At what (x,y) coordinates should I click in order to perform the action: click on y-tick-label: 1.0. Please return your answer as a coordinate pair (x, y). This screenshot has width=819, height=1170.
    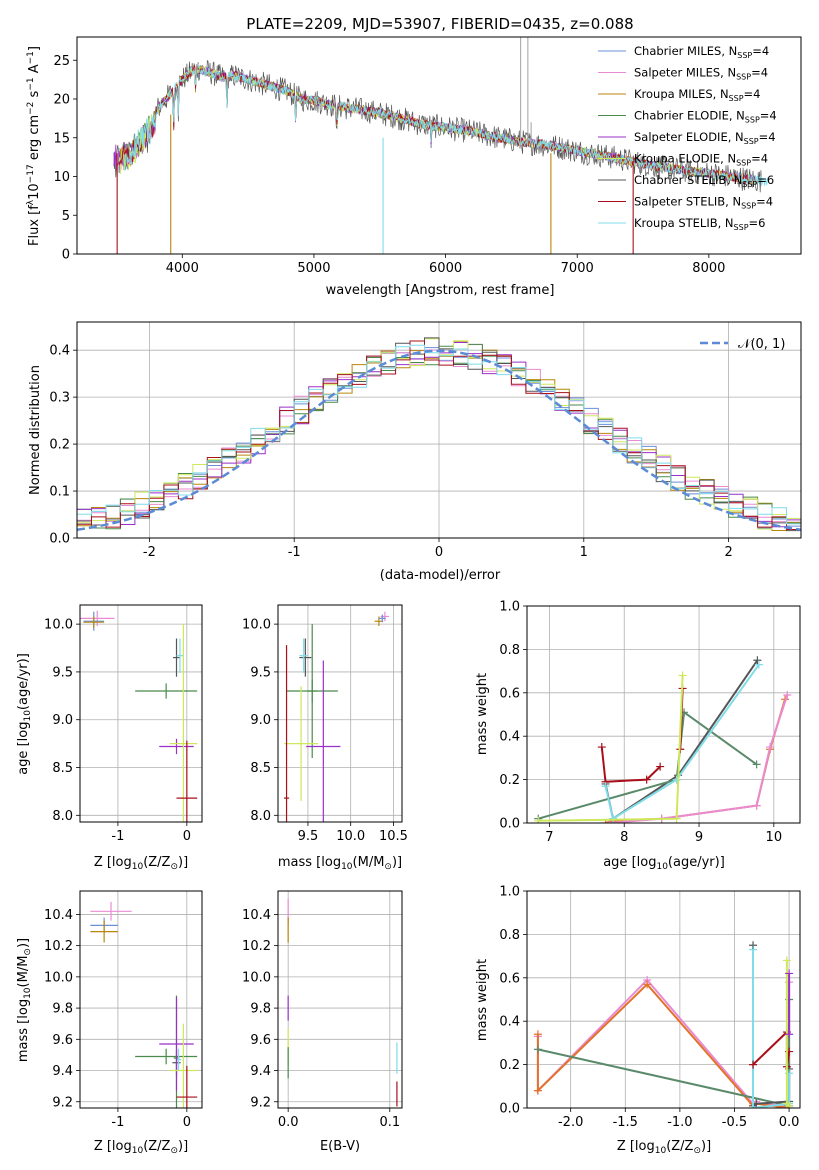
    Looking at the image, I should click on (509, 607).